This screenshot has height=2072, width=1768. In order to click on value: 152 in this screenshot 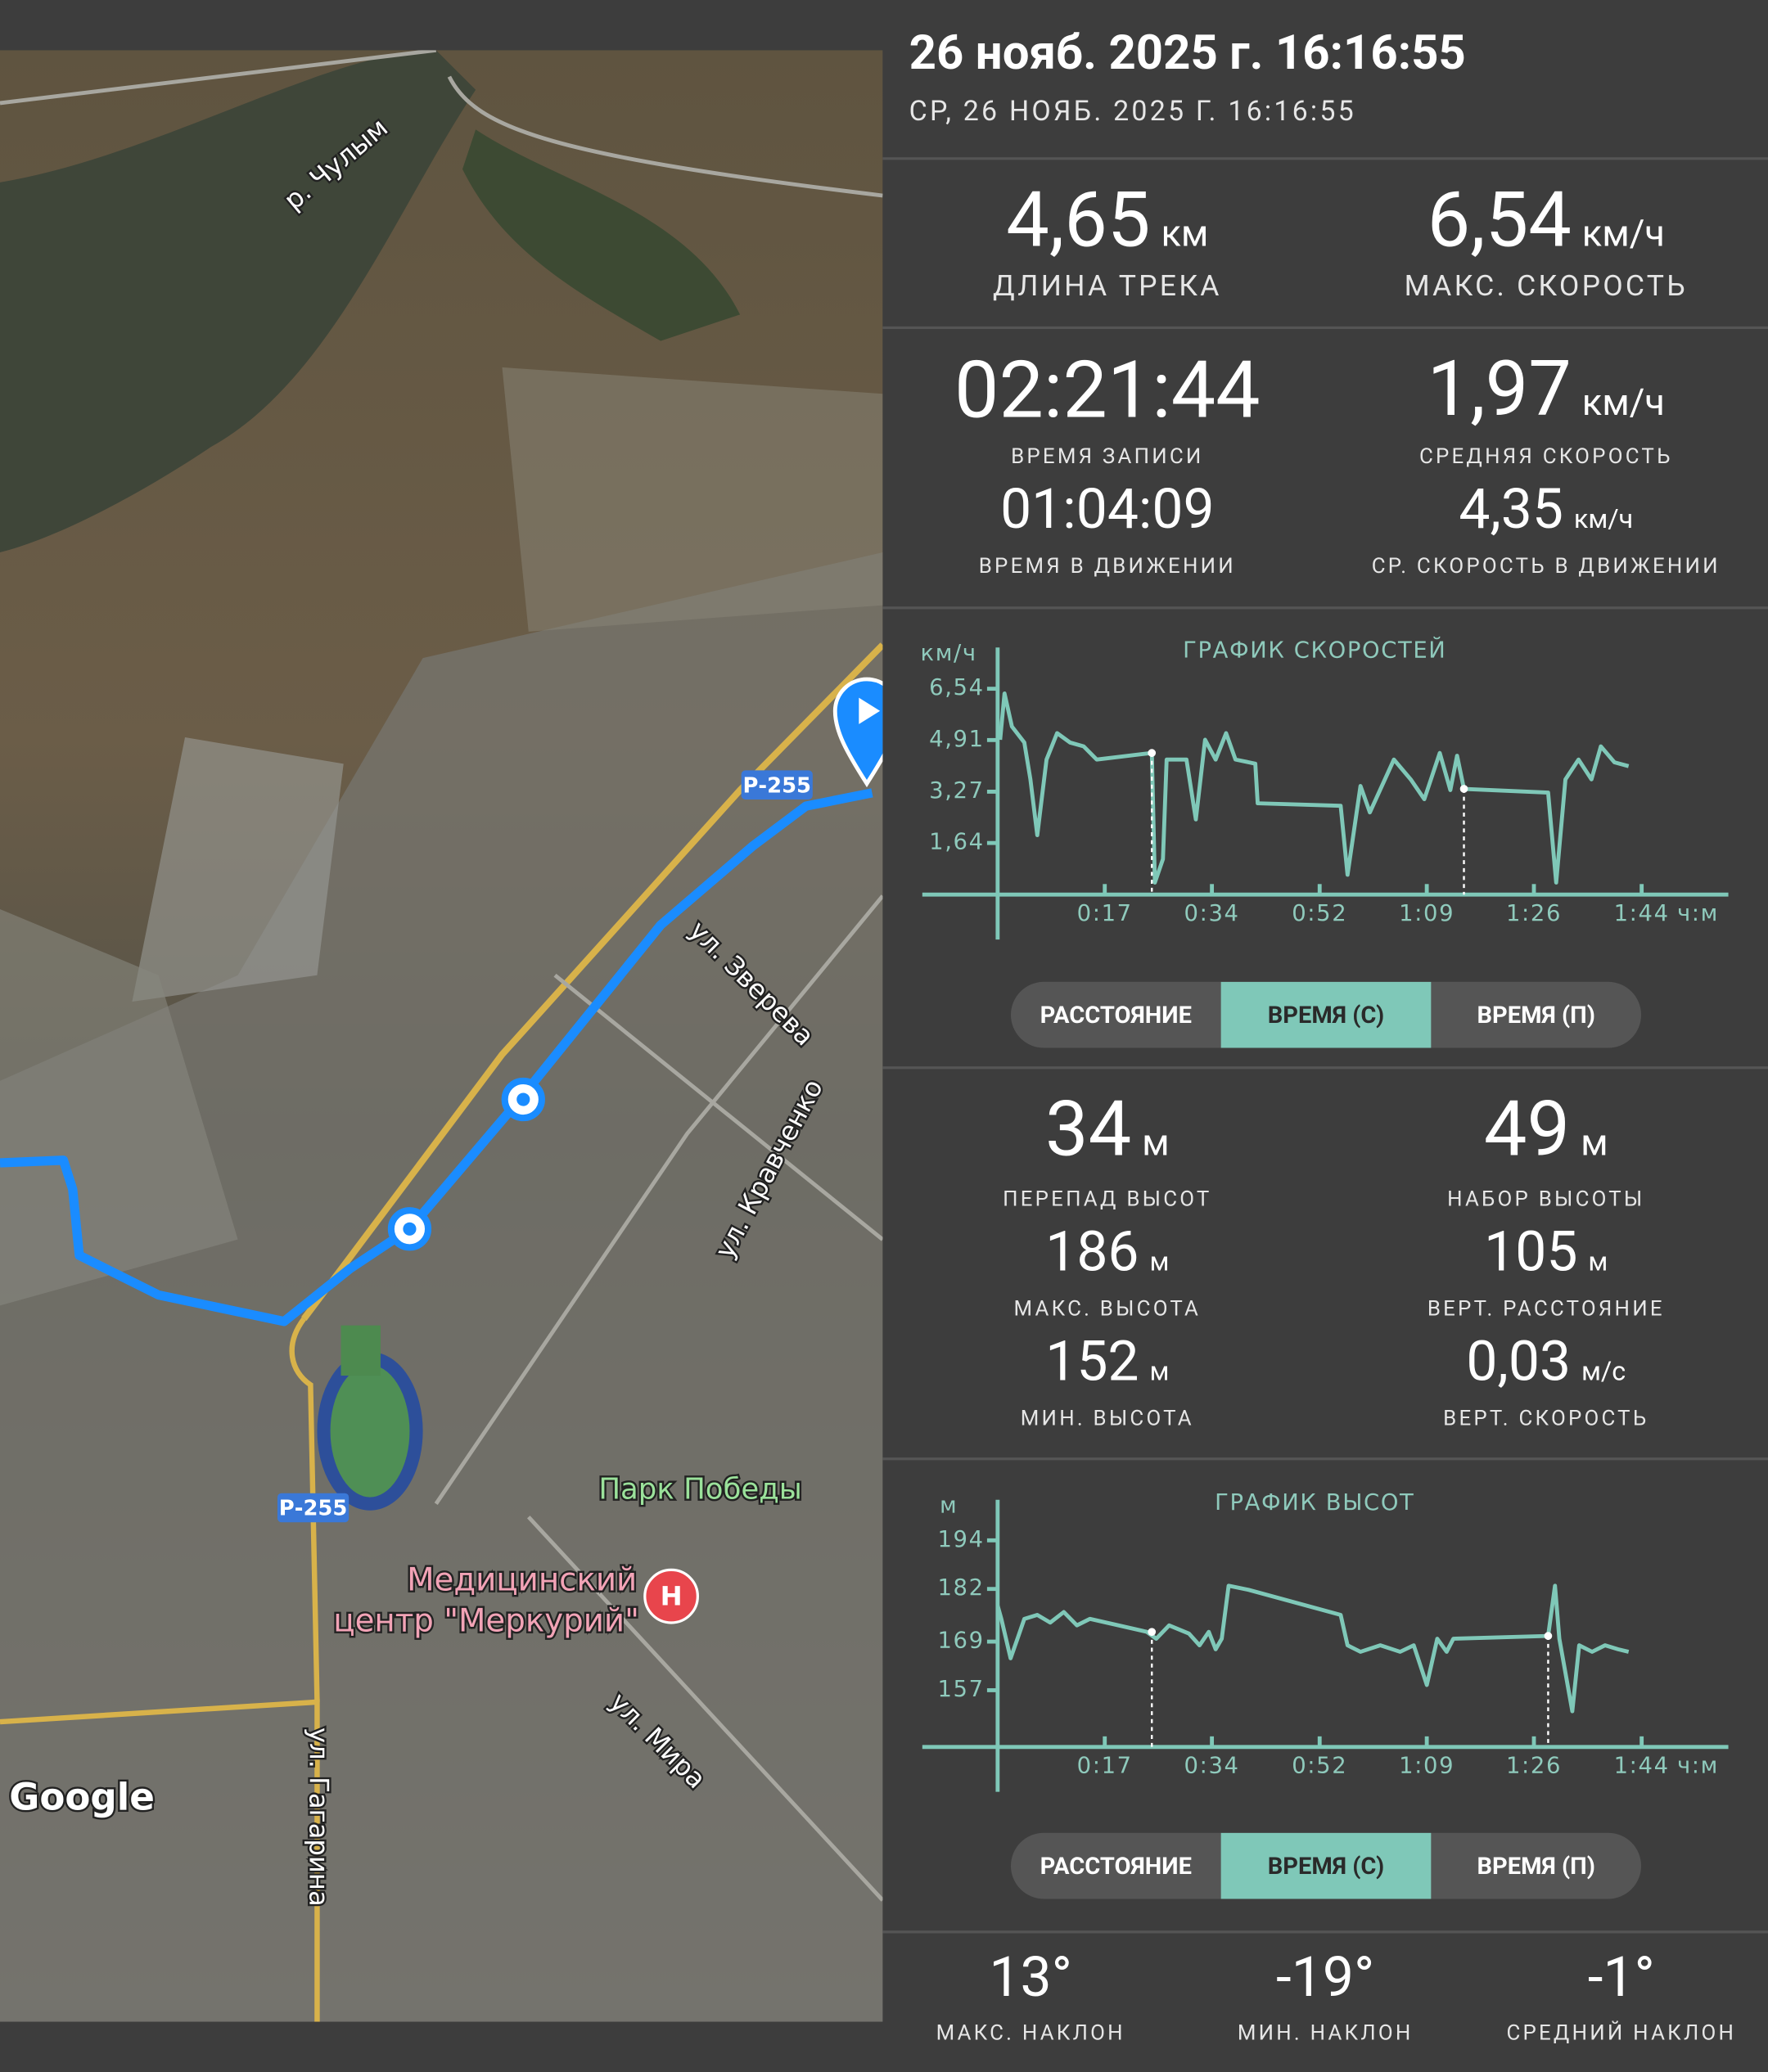, I will do `click(1092, 1362)`.